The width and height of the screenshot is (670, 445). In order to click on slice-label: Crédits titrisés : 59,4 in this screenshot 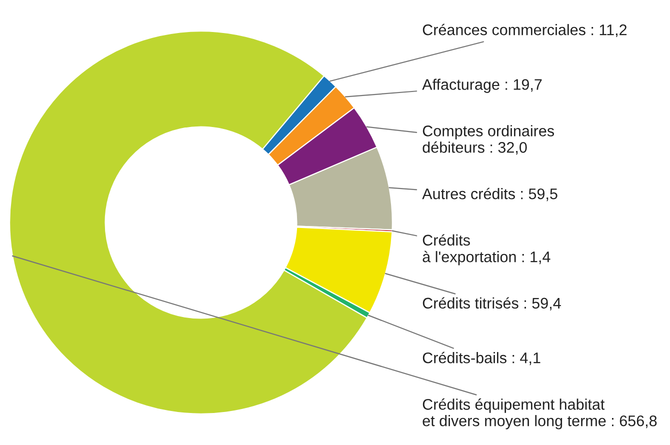, I will do `click(491, 303)`.